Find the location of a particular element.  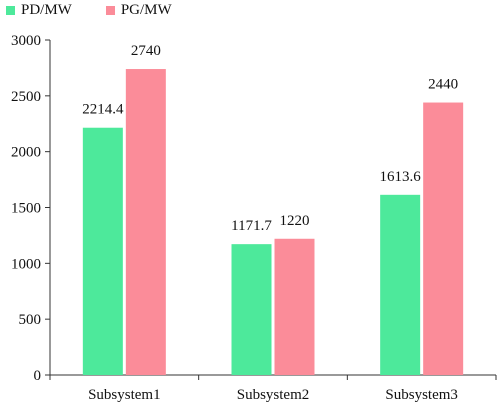

legend-swatch-pg is located at coordinates (110, 10).